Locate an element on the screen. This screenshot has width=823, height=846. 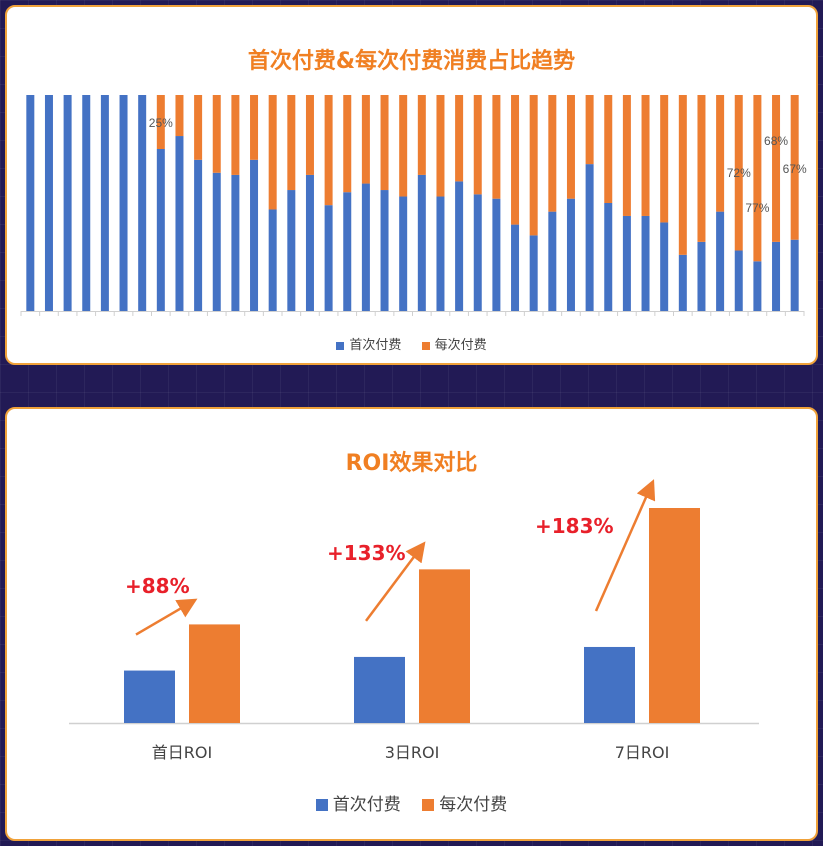
legend-item-first: 首次付费 is located at coordinates (368, 343).